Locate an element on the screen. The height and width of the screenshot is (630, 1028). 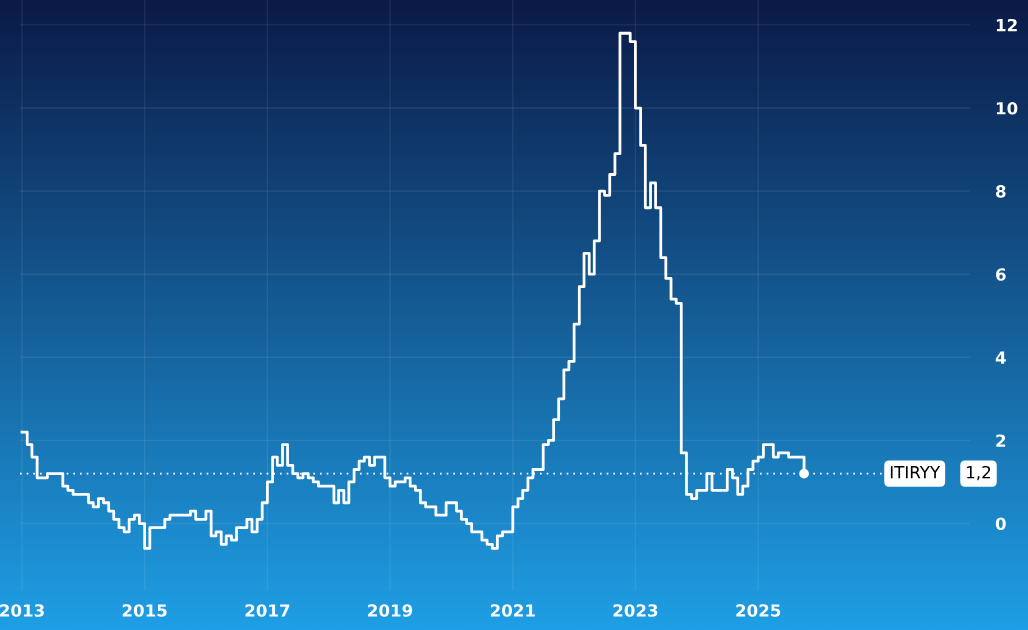
annotation: 1,2 is located at coordinates (979, 473).